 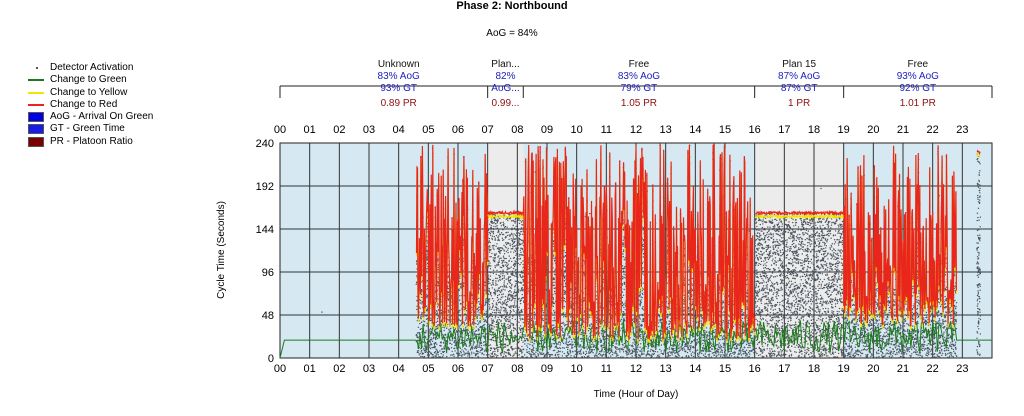 What do you see at coordinates (36, 104) in the screenshot?
I see `legend-line-icon` at bounding box center [36, 104].